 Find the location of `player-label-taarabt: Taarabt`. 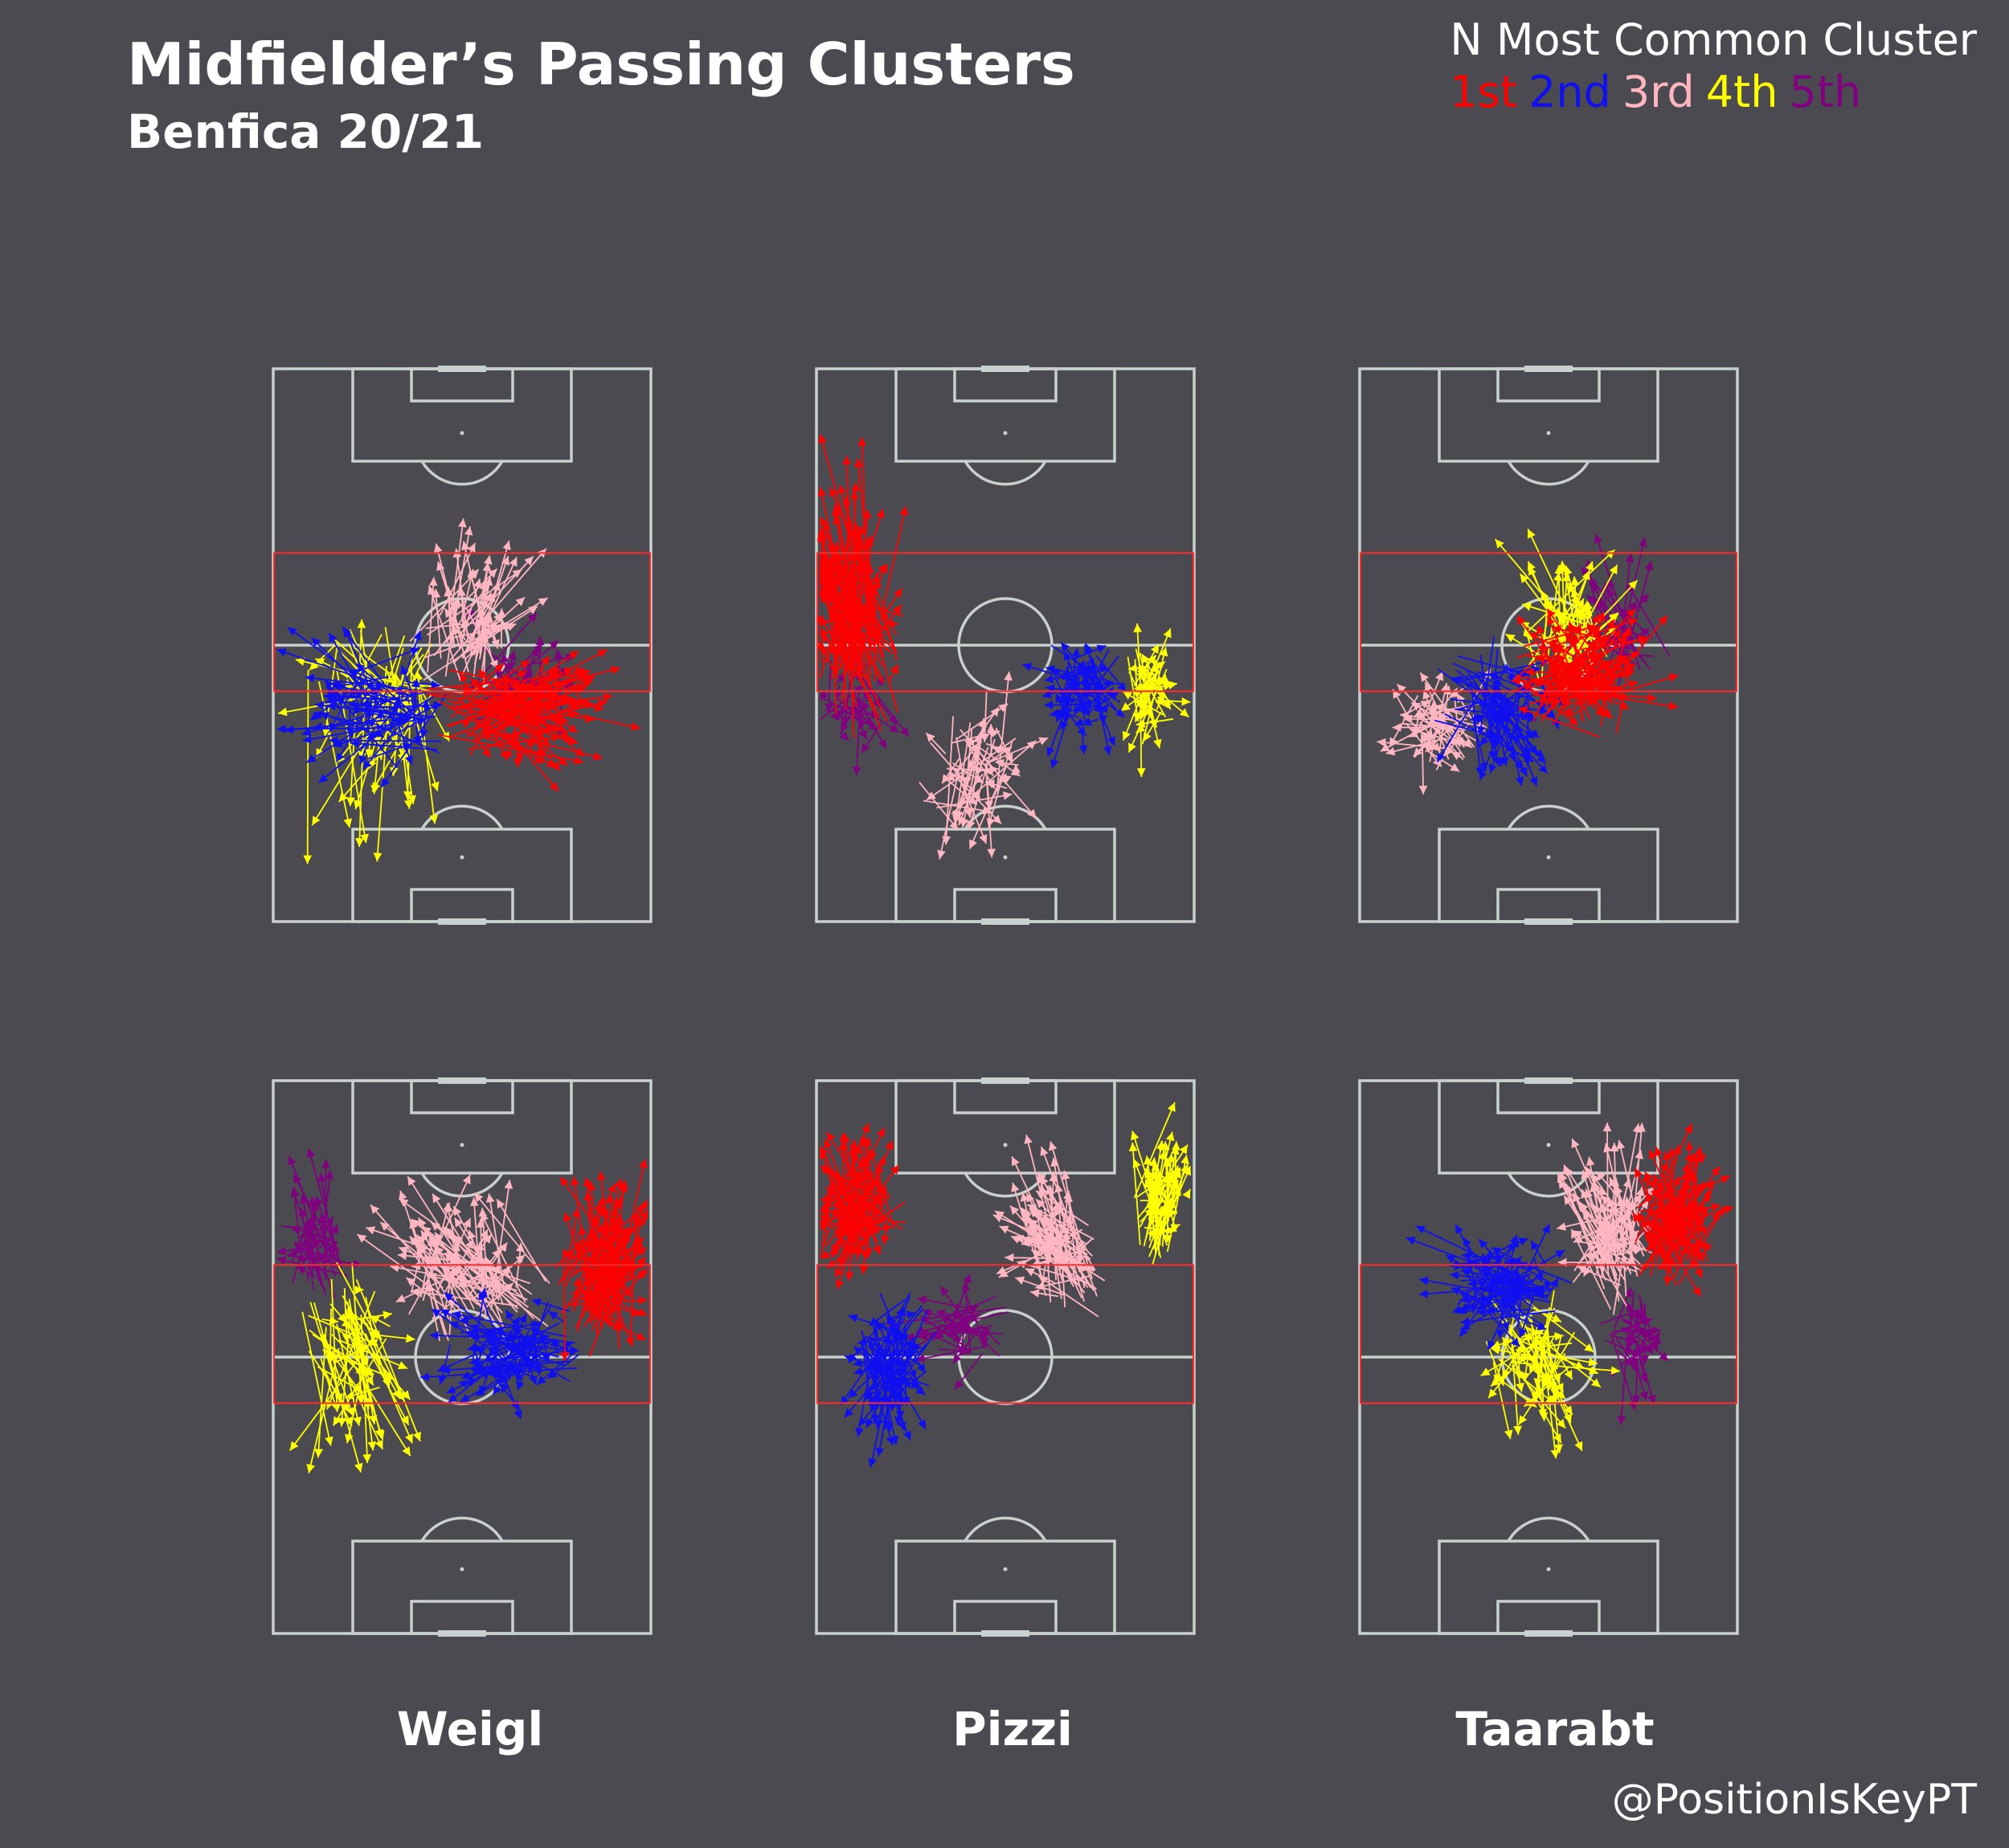

player-label-taarabt: Taarabt is located at coordinates (1555, 1729).